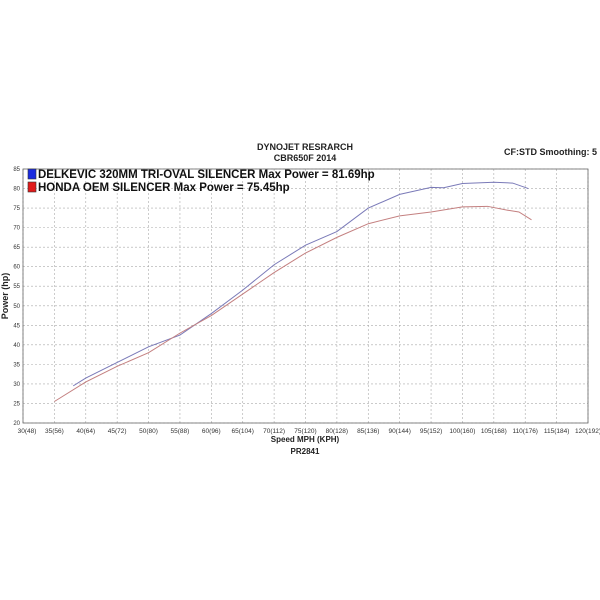 Image resolution: width=600 pixels, height=600 pixels. I want to click on legend-entry-1: HONDA OEM SILENCER Max Power = 75.45hp, so click(164, 188).